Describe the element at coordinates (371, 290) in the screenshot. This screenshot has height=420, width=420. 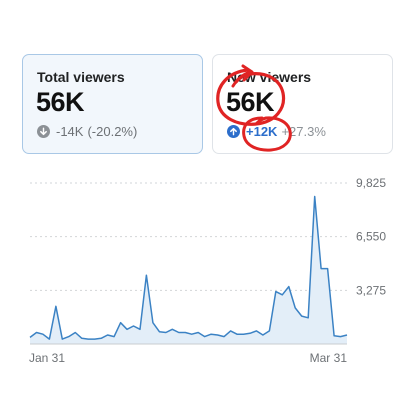
I see `y-tick-label: 3,275` at that location.